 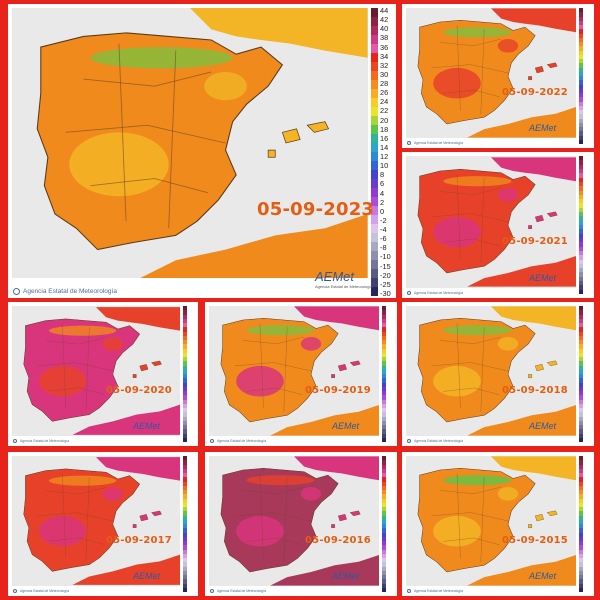 What do you see at coordinates (45, 441) in the screenshot?
I see `agency-footer-text: Agencia Estatal de Meteorología` at bounding box center [45, 441].